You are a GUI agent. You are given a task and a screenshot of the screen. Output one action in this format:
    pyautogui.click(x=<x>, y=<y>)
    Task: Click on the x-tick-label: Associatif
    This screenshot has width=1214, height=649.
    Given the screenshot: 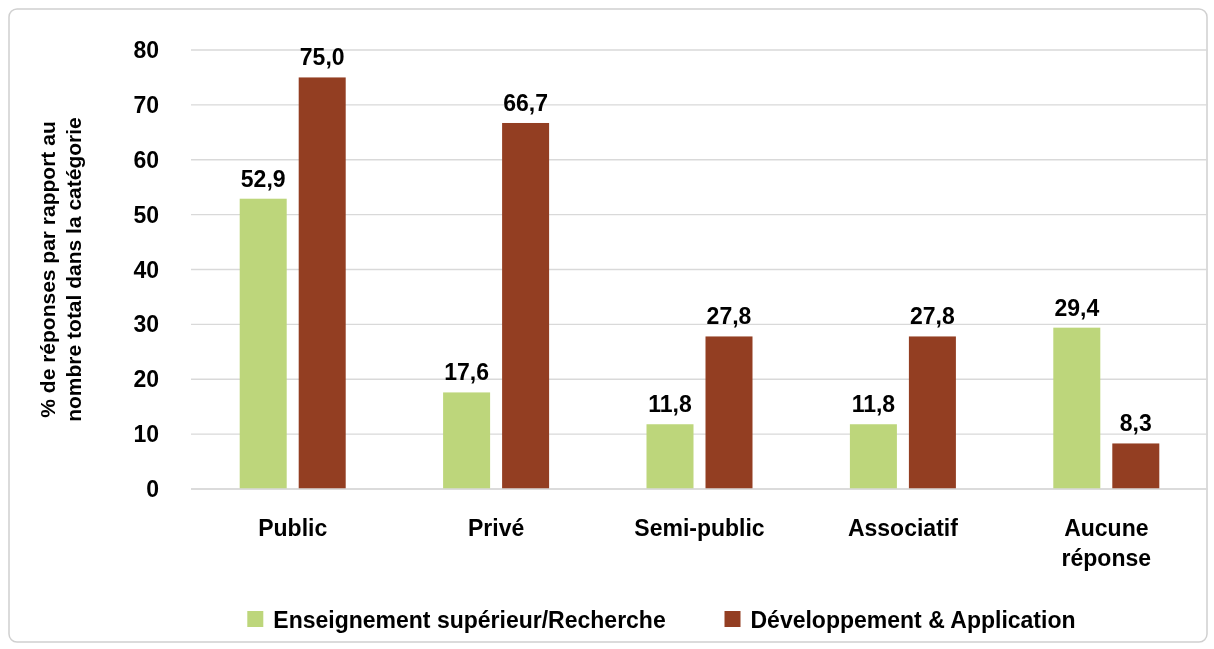 What is the action you would take?
    pyautogui.click(x=903, y=528)
    